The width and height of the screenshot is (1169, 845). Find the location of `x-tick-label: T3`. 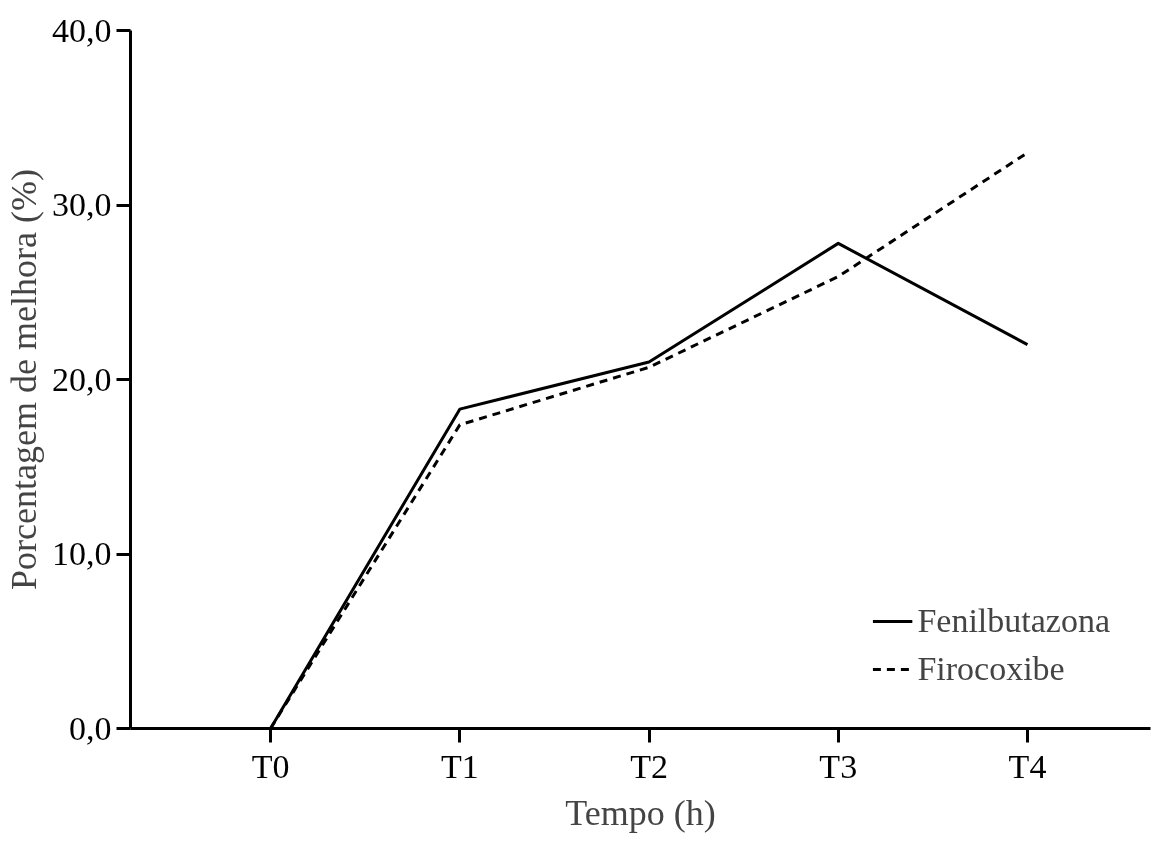

x-tick-label: T3 is located at coordinates (838, 766).